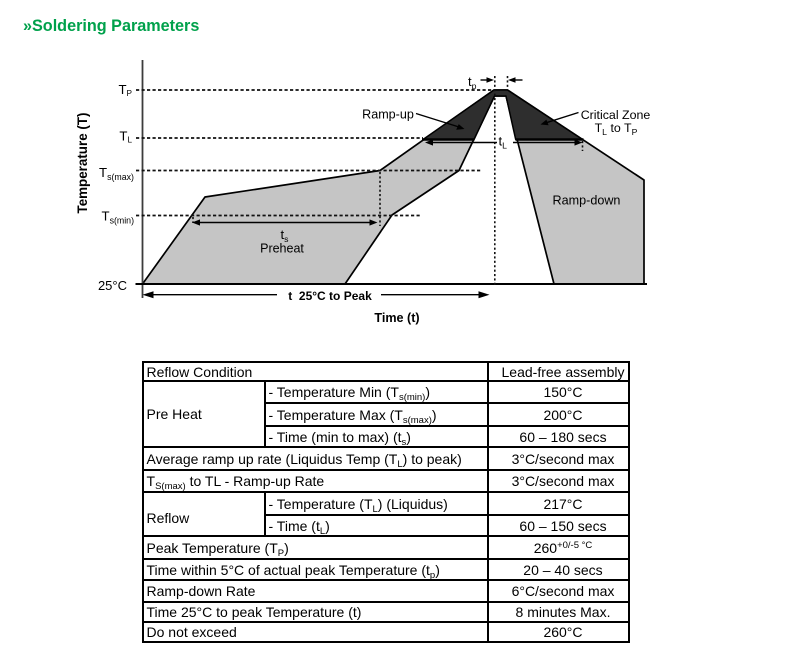 The height and width of the screenshot is (670, 790). Describe the element at coordinates (503, 142) in the screenshot. I see `svg-text: tL` at that location.